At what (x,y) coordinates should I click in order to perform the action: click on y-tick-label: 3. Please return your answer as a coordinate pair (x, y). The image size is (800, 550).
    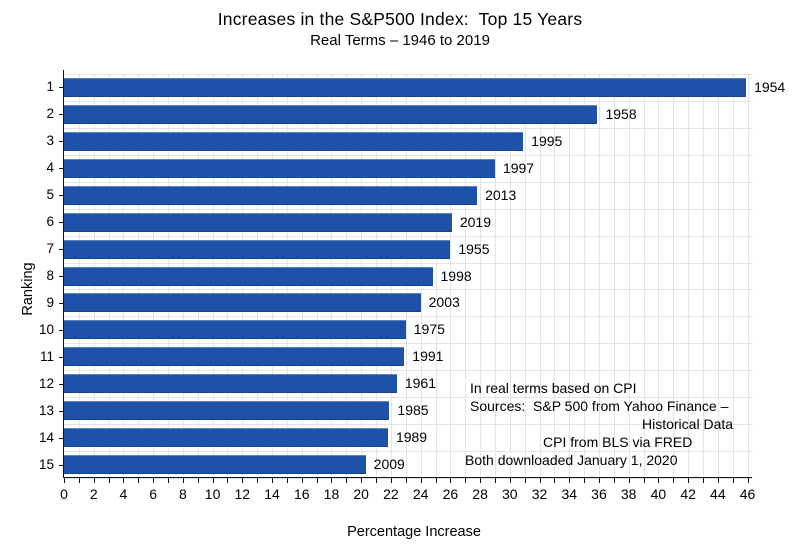
    Looking at the image, I should click on (50, 141).